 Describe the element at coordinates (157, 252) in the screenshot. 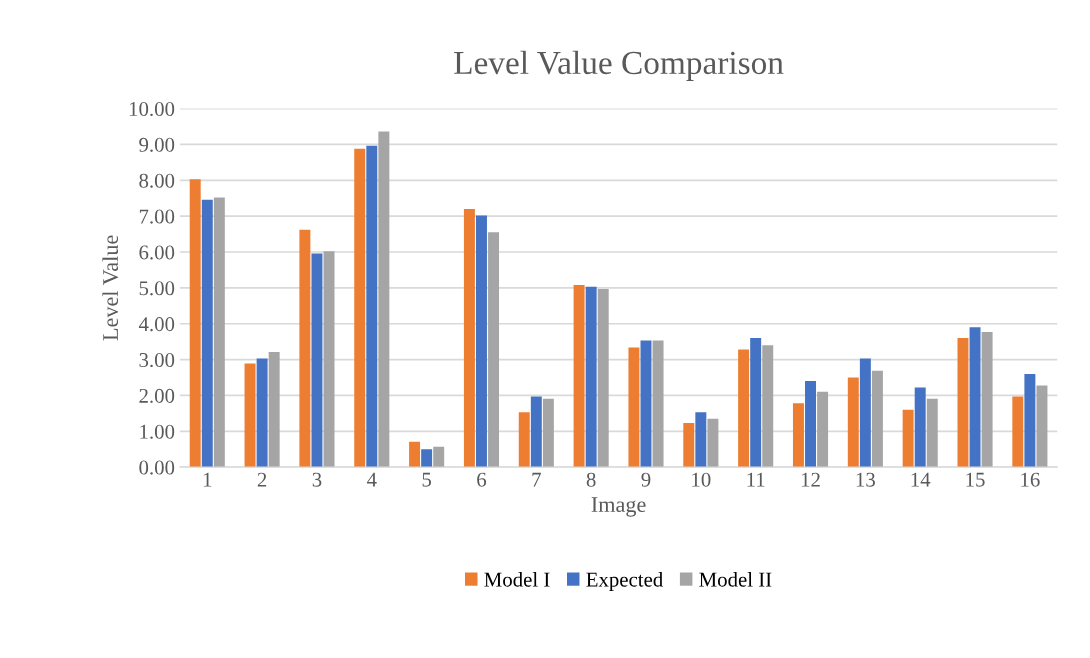

I see `y-tick-label: 6.00` at that location.